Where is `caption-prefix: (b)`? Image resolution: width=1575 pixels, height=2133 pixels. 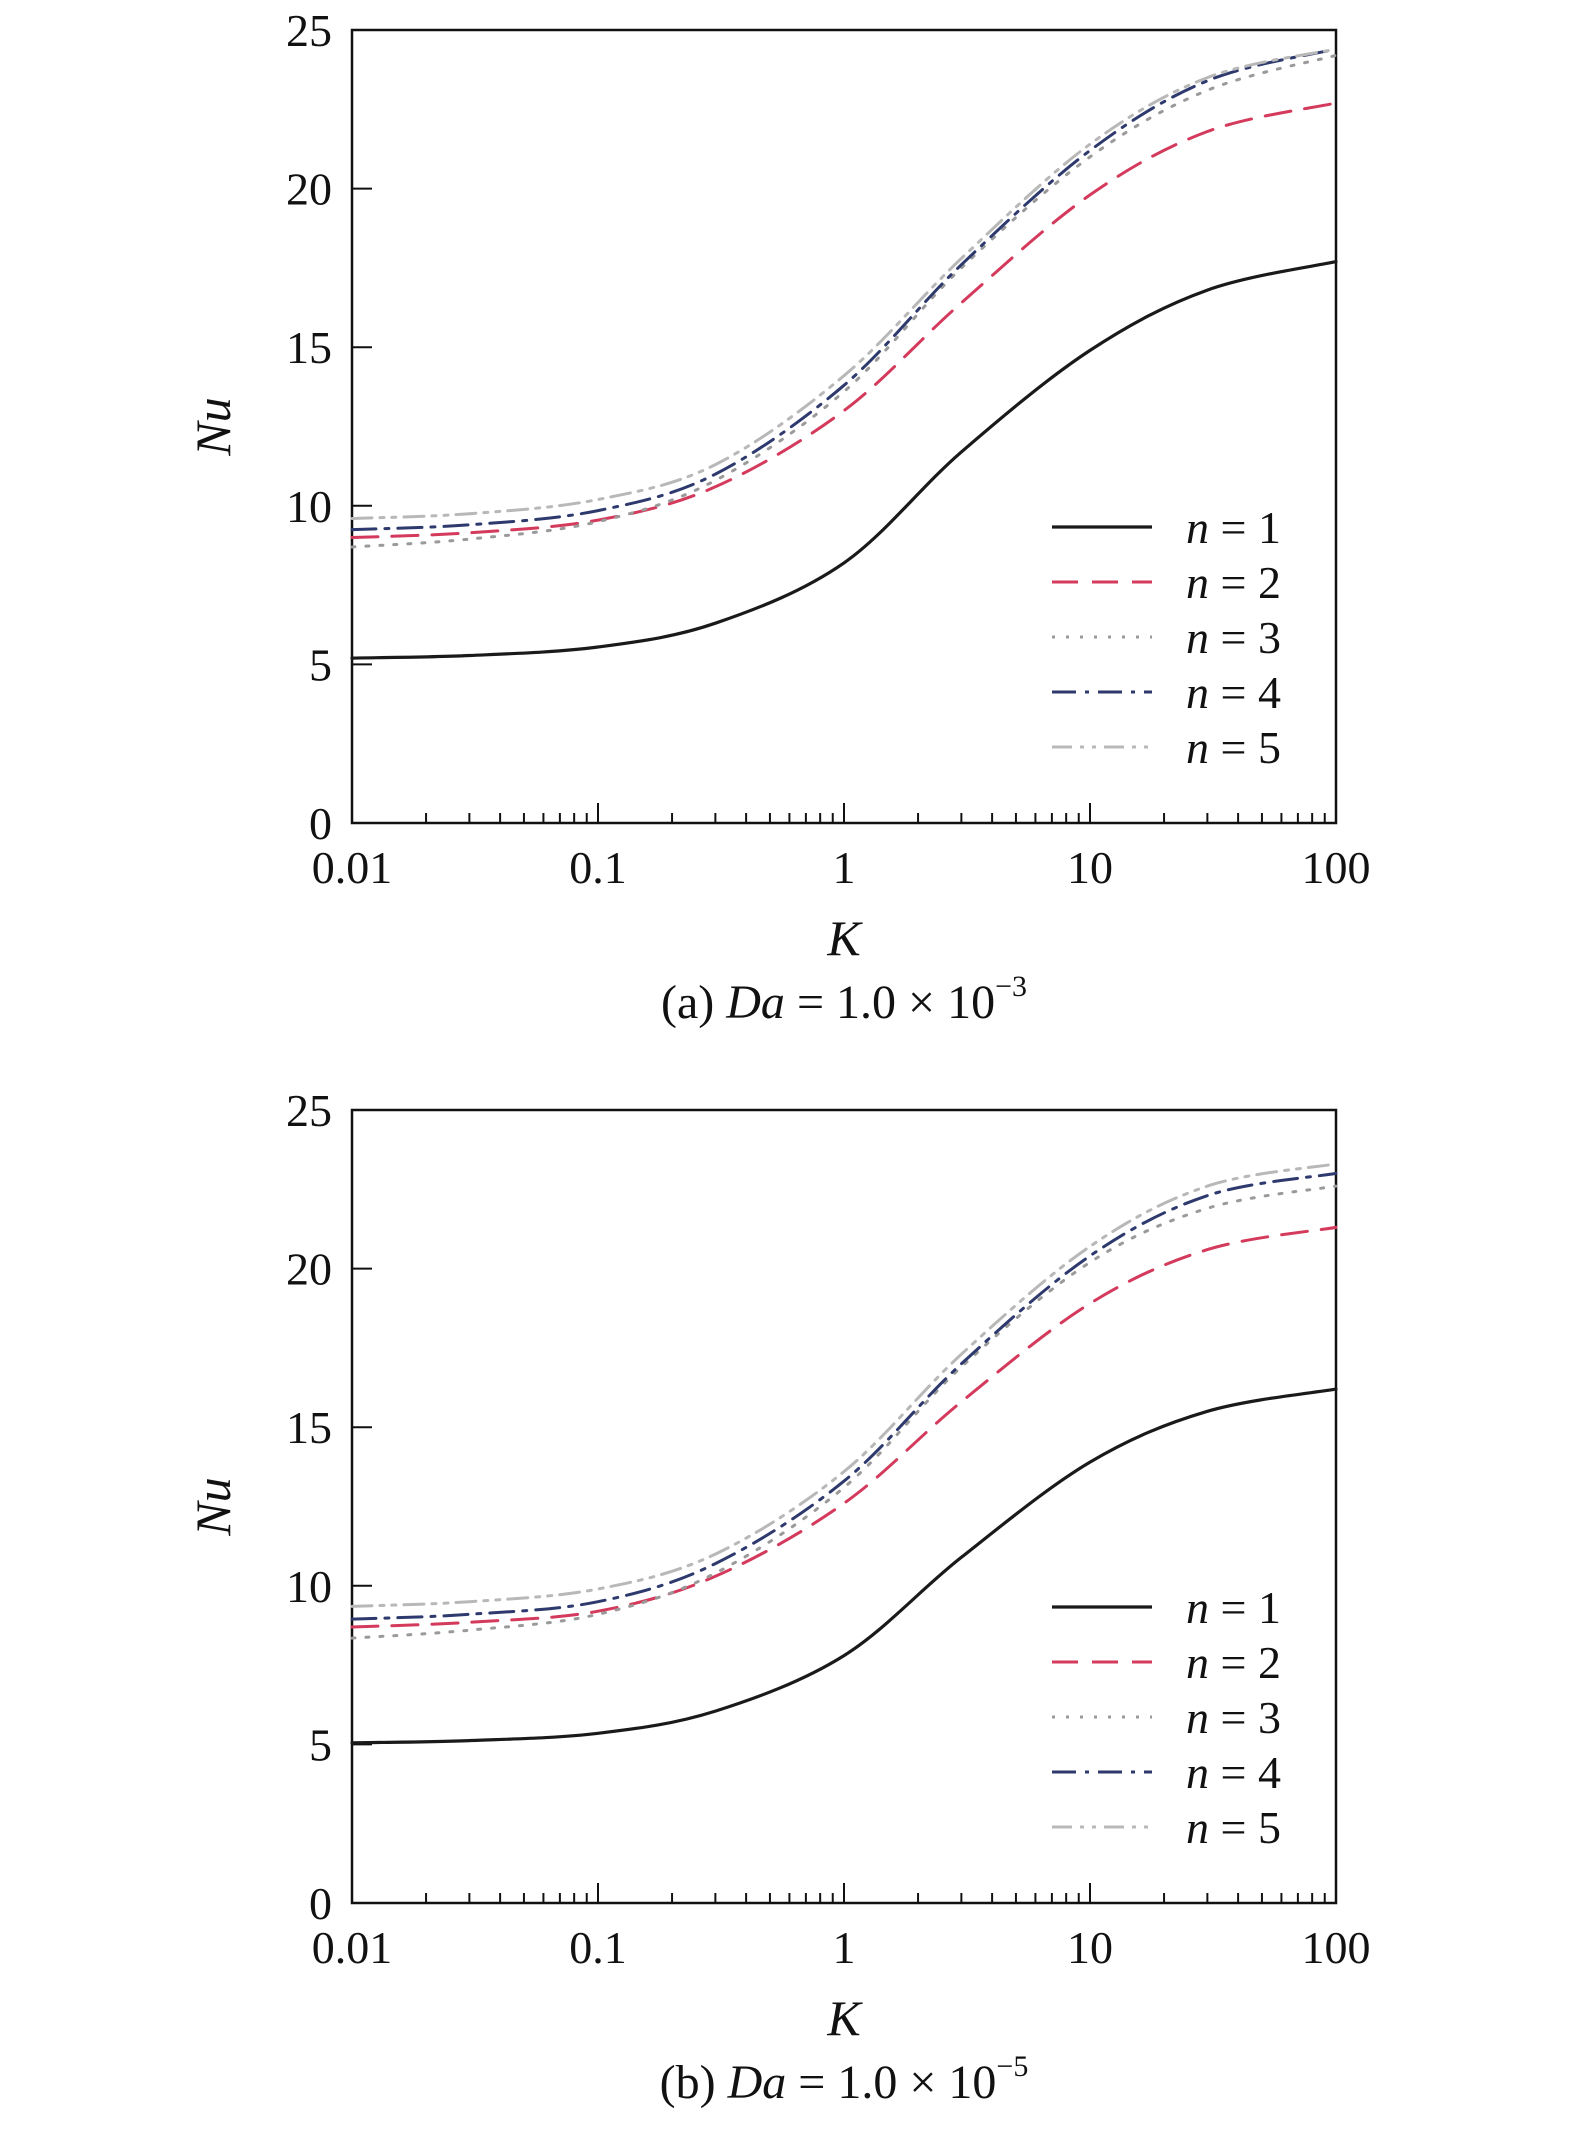 caption-prefix: (b) is located at coordinates (694, 2082).